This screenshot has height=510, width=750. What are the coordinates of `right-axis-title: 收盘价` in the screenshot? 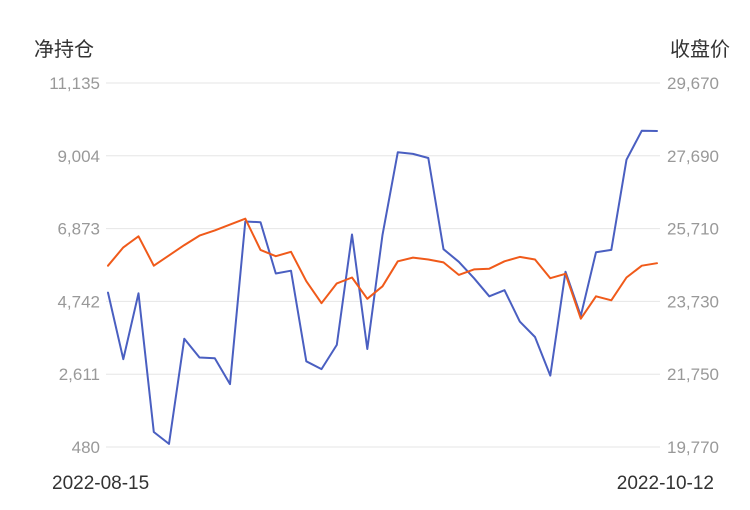 It's located at (700, 49).